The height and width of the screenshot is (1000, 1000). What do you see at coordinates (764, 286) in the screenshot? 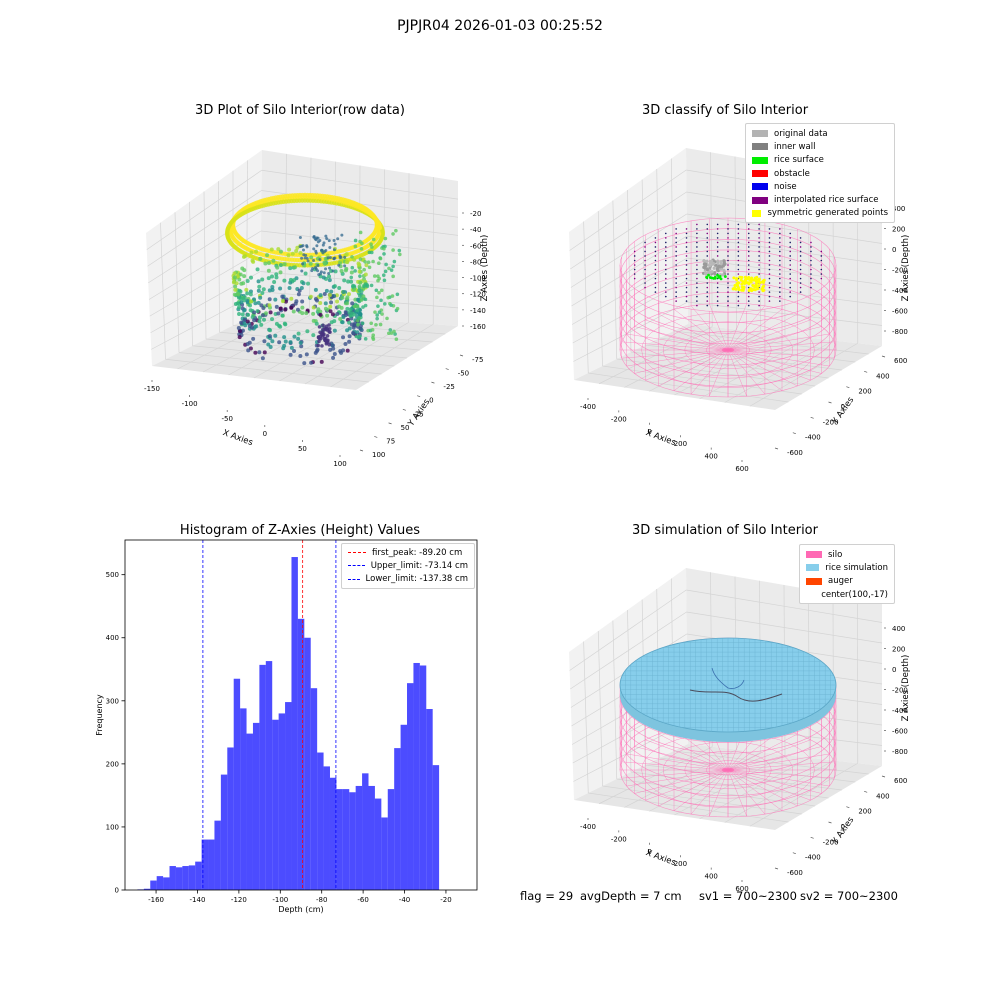
I see `symmetric-point` at bounding box center [764, 286].